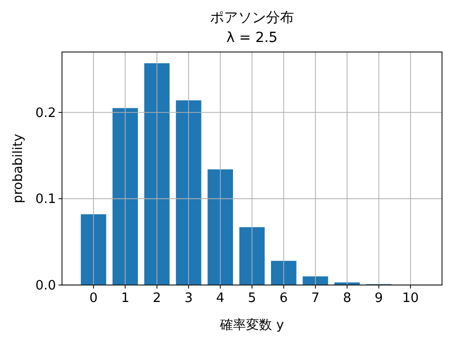 The width and height of the screenshot is (458, 343). Describe the element at coordinates (93, 298) in the screenshot. I see `x-tick-label: 0` at that location.